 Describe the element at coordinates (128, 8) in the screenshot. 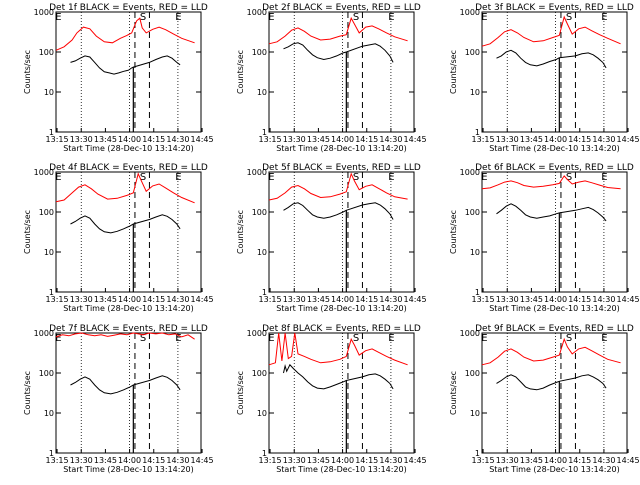

I see `chart-title: Det 1f BLACK = Events, RED = LLD` at that location.